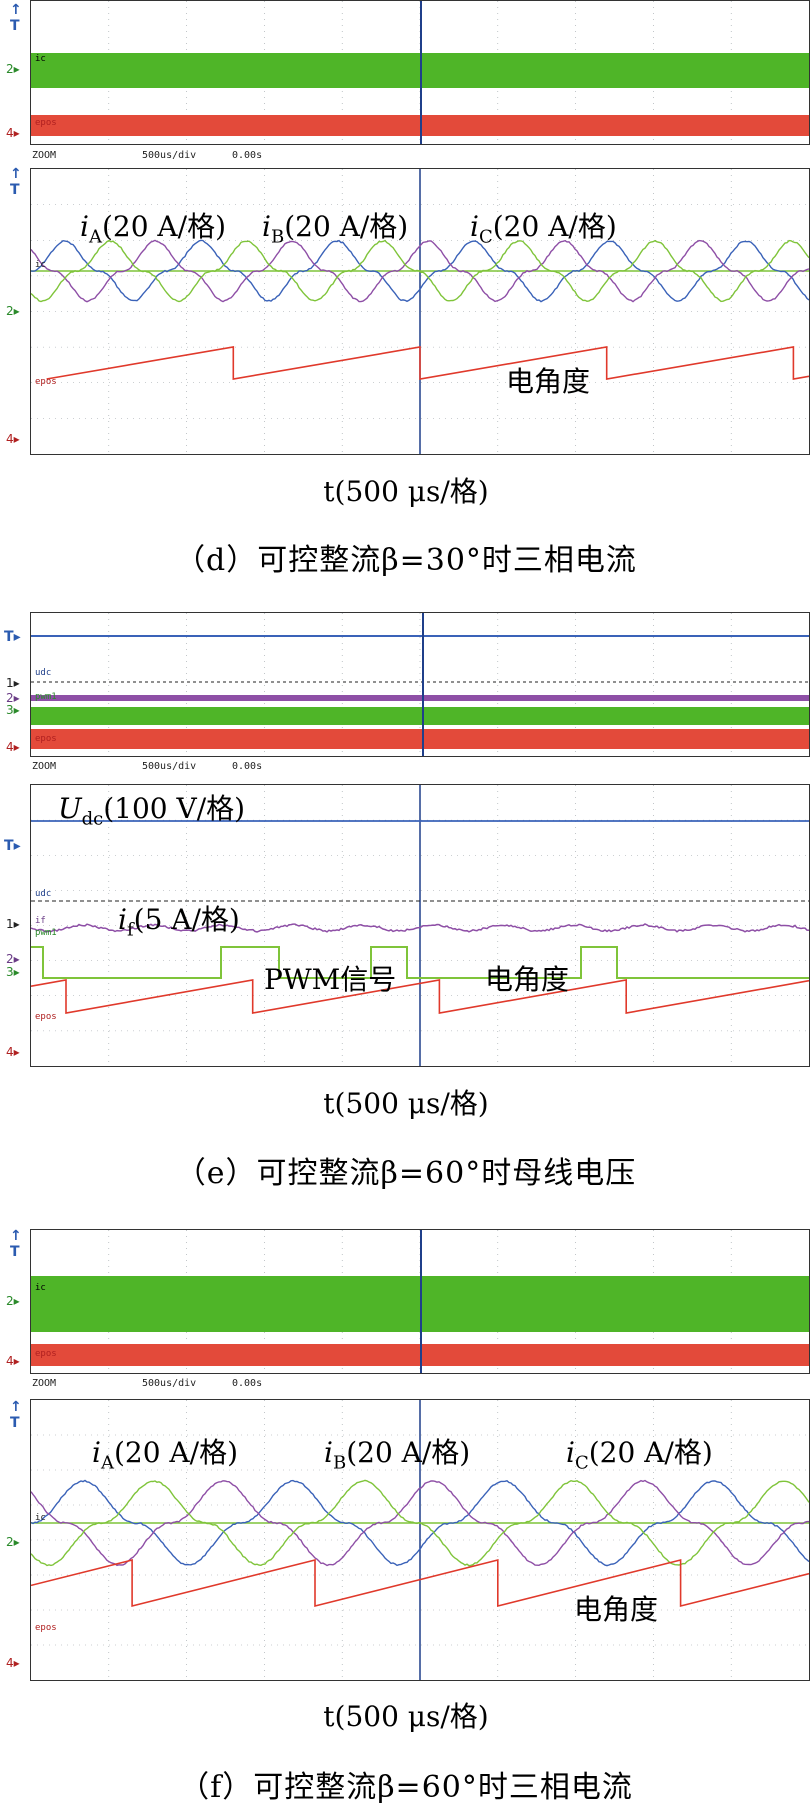 The height and width of the screenshot is (1806, 812). Describe the element at coordinates (165, 1452) in the screenshot. I see `label-iA-f: iA(20 A/格)` at that location.